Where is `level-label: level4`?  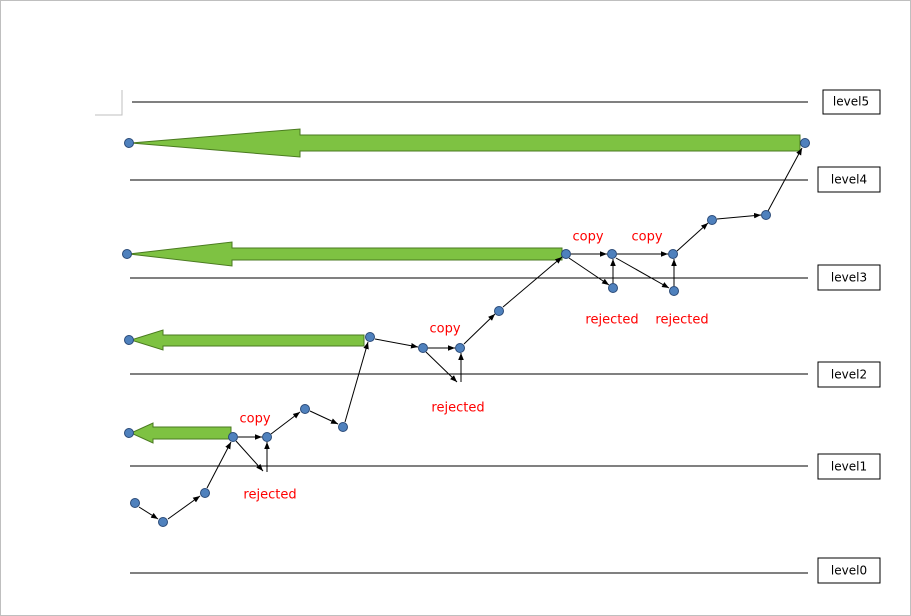 level-label: level4 is located at coordinates (849, 180).